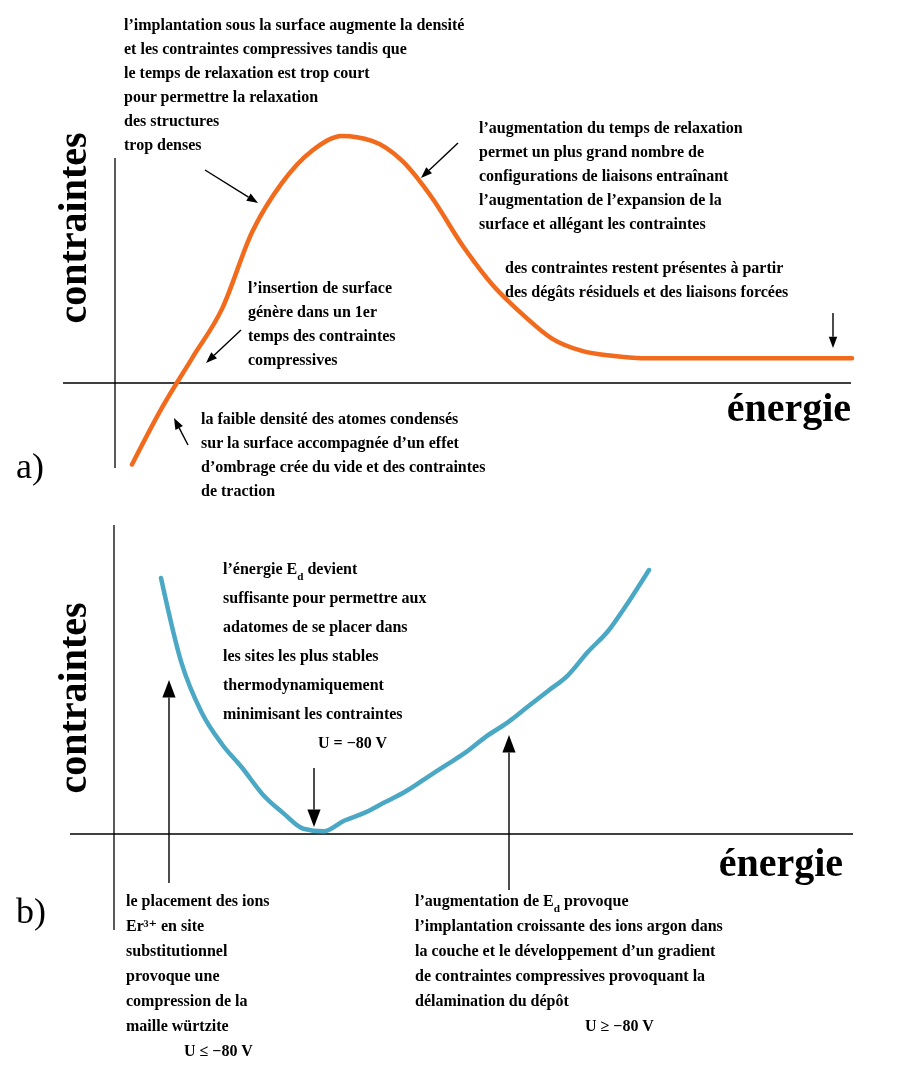 The height and width of the screenshot is (1072, 908). Describe the element at coordinates (198, 975) in the screenshot. I see `text: le placement des ions Er³⁺ en site substitutionnel provoque une compression de la maille würtzite U ≤ −80 V` at that location.